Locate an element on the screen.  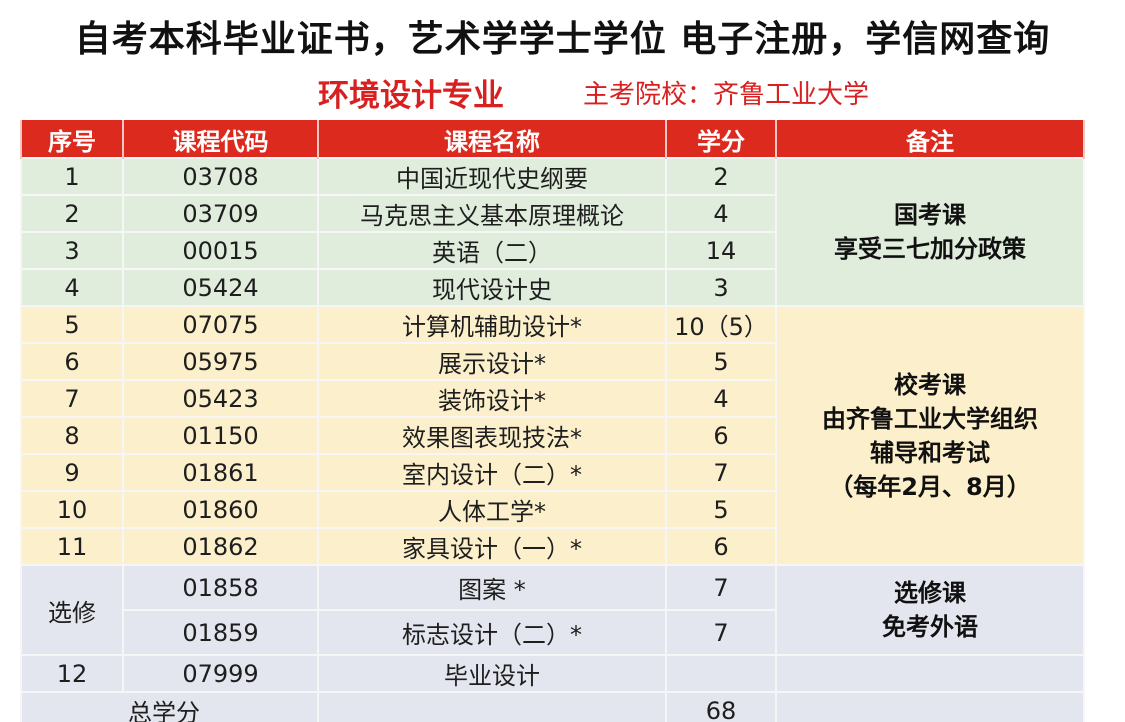
table-row: 11 01862 家具设计（一）* 6 is located at coordinates (552, 546).